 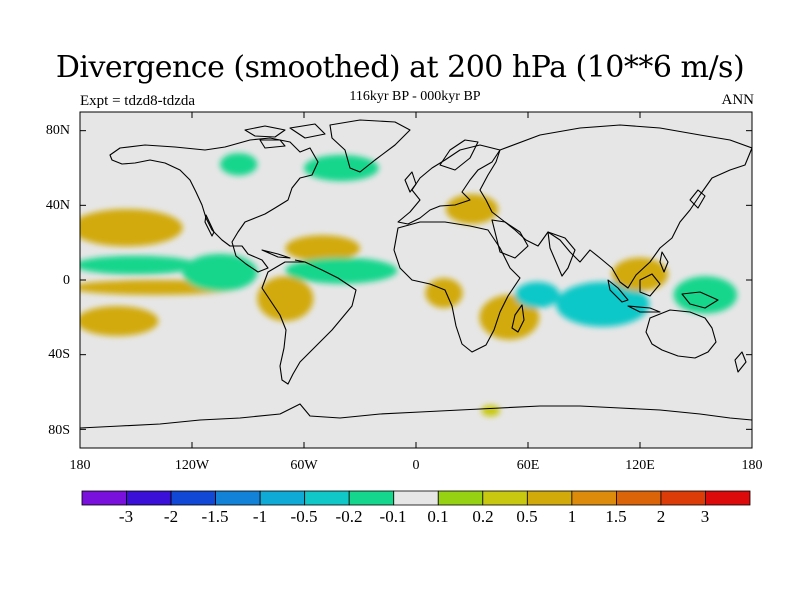 What do you see at coordinates (304, 516) in the screenshot?
I see `colorbar-label: -0.5` at bounding box center [304, 516].